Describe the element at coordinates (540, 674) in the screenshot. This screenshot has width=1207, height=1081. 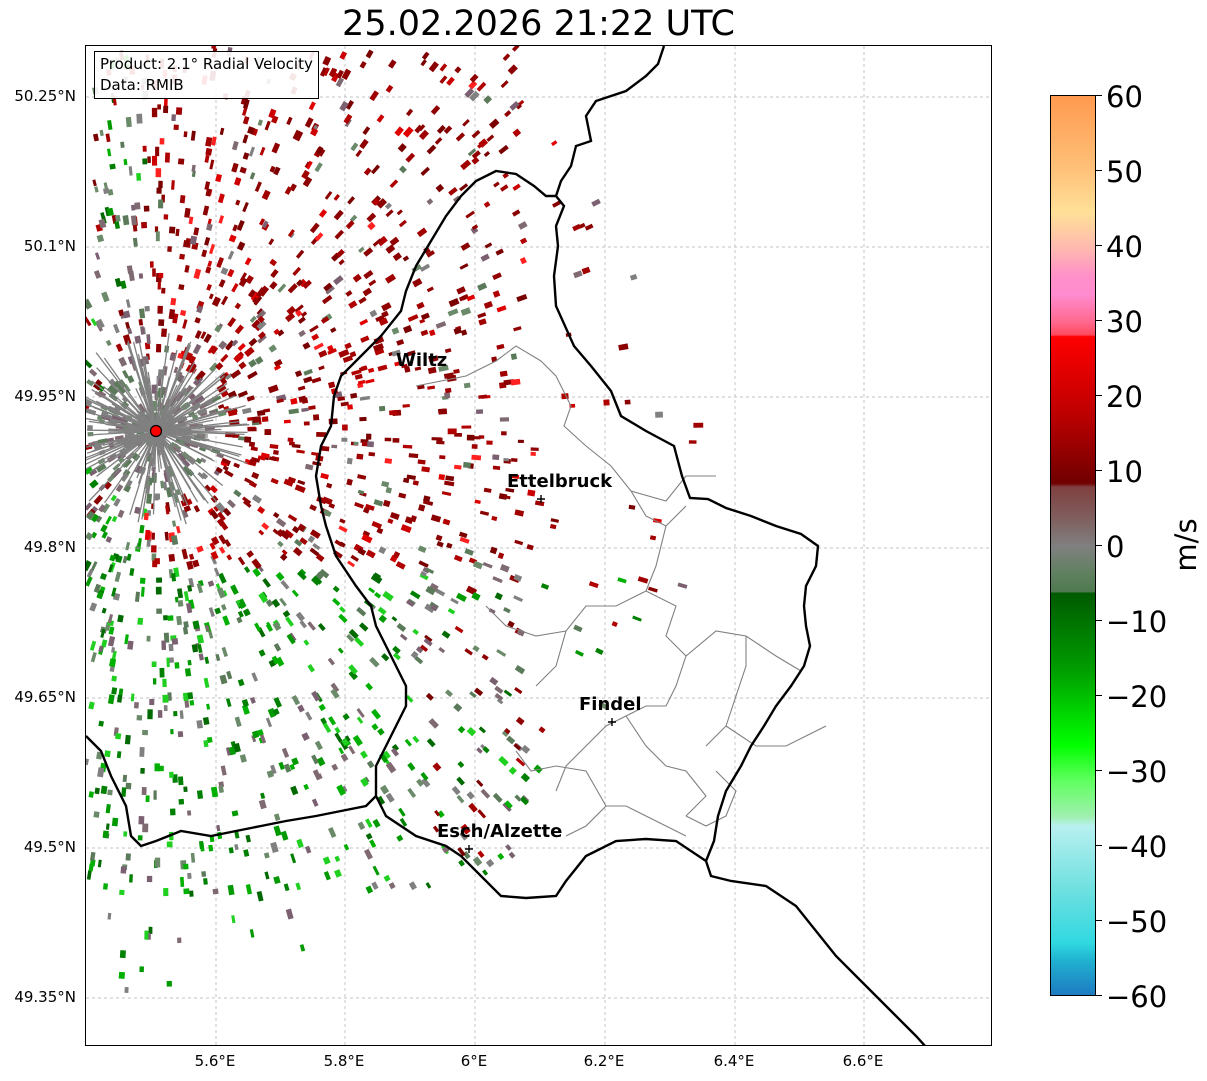
I see `place-markers` at that location.